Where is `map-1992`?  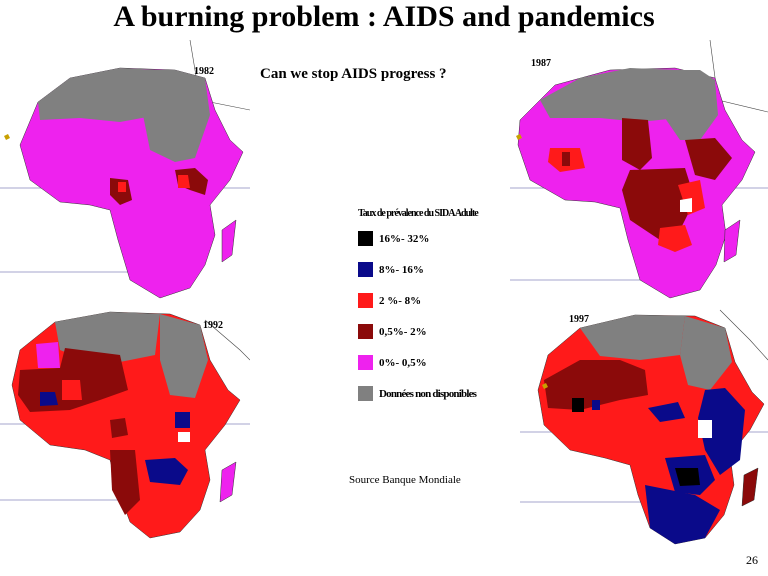 map-1992 is located at coordinates (125, 420).